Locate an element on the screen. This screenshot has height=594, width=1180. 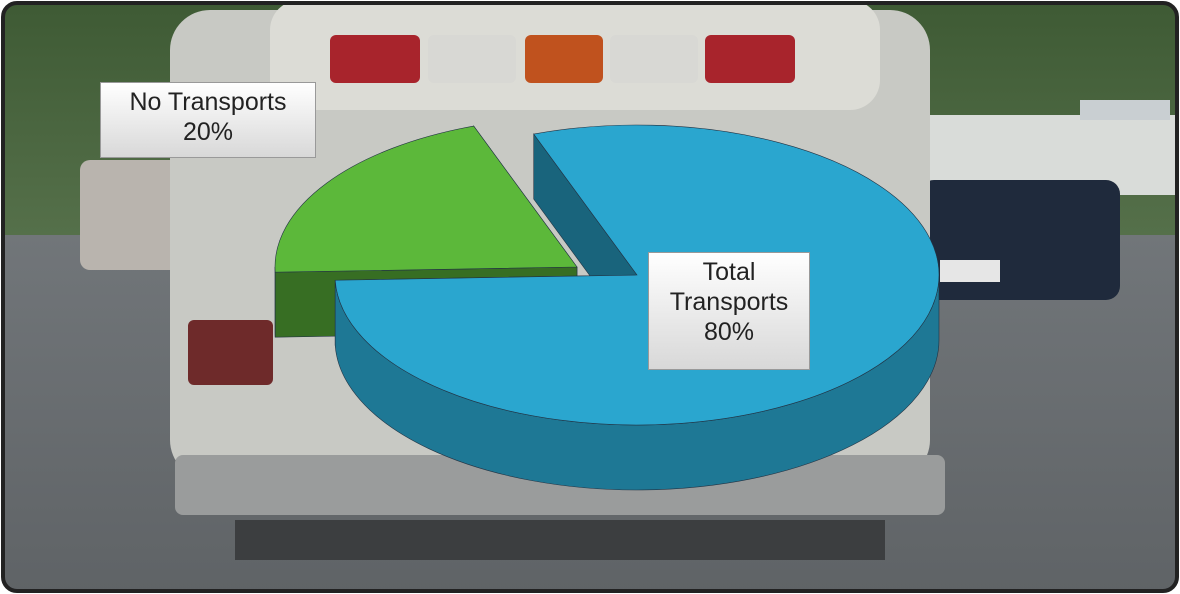
category-label: Total Transports is located at coordinates (729, 287).